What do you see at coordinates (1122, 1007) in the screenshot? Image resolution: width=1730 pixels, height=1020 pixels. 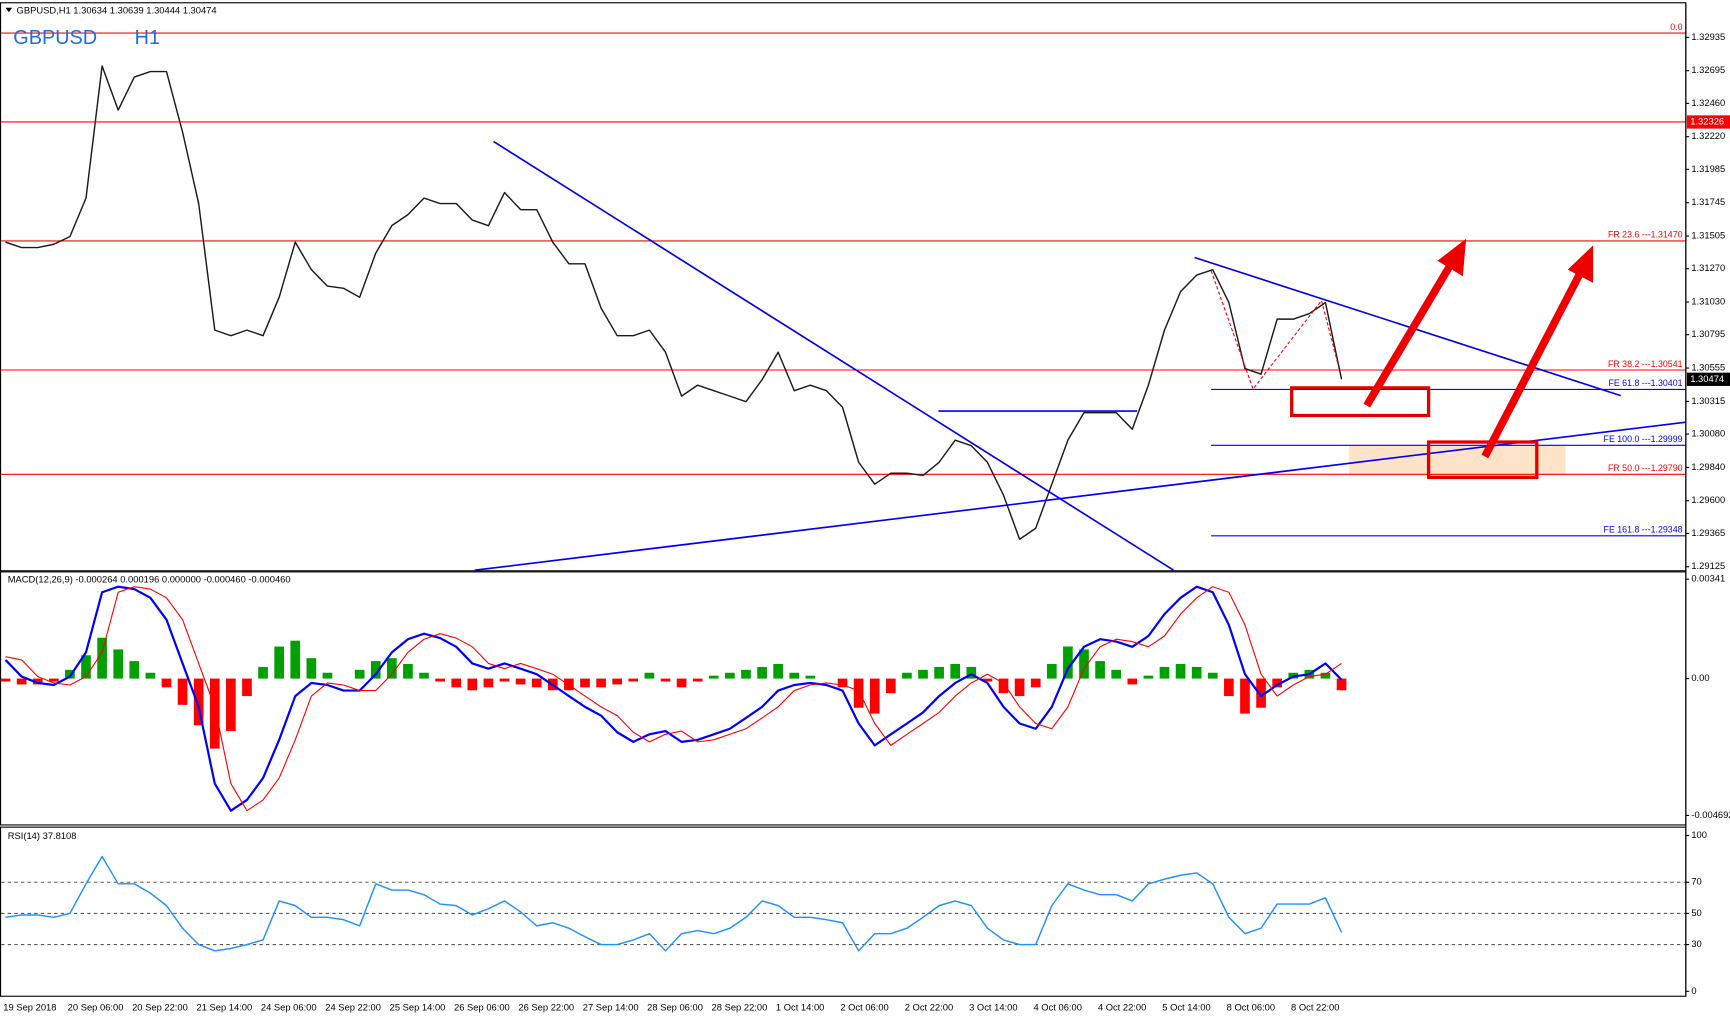 I see `x-tick-label: 4 Oct 22:00` at bounding box center [1122, 1007].